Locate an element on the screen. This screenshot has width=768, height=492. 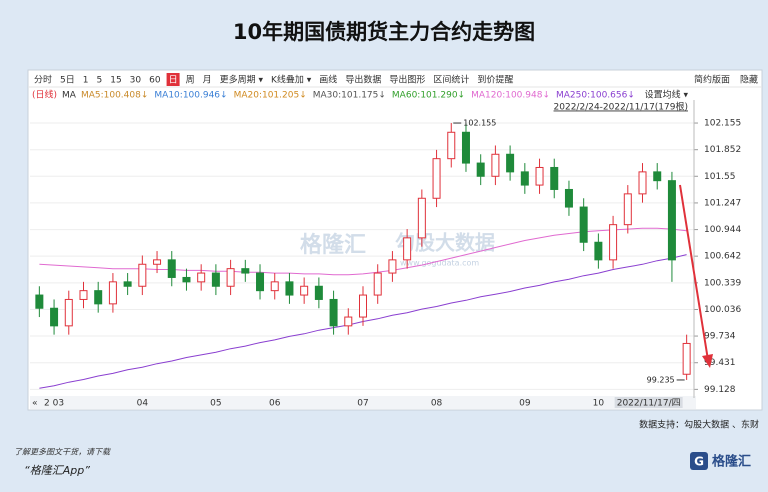
chart-title: 10年期国债期货主力合约走势图 is located at coordinates (384, 32).